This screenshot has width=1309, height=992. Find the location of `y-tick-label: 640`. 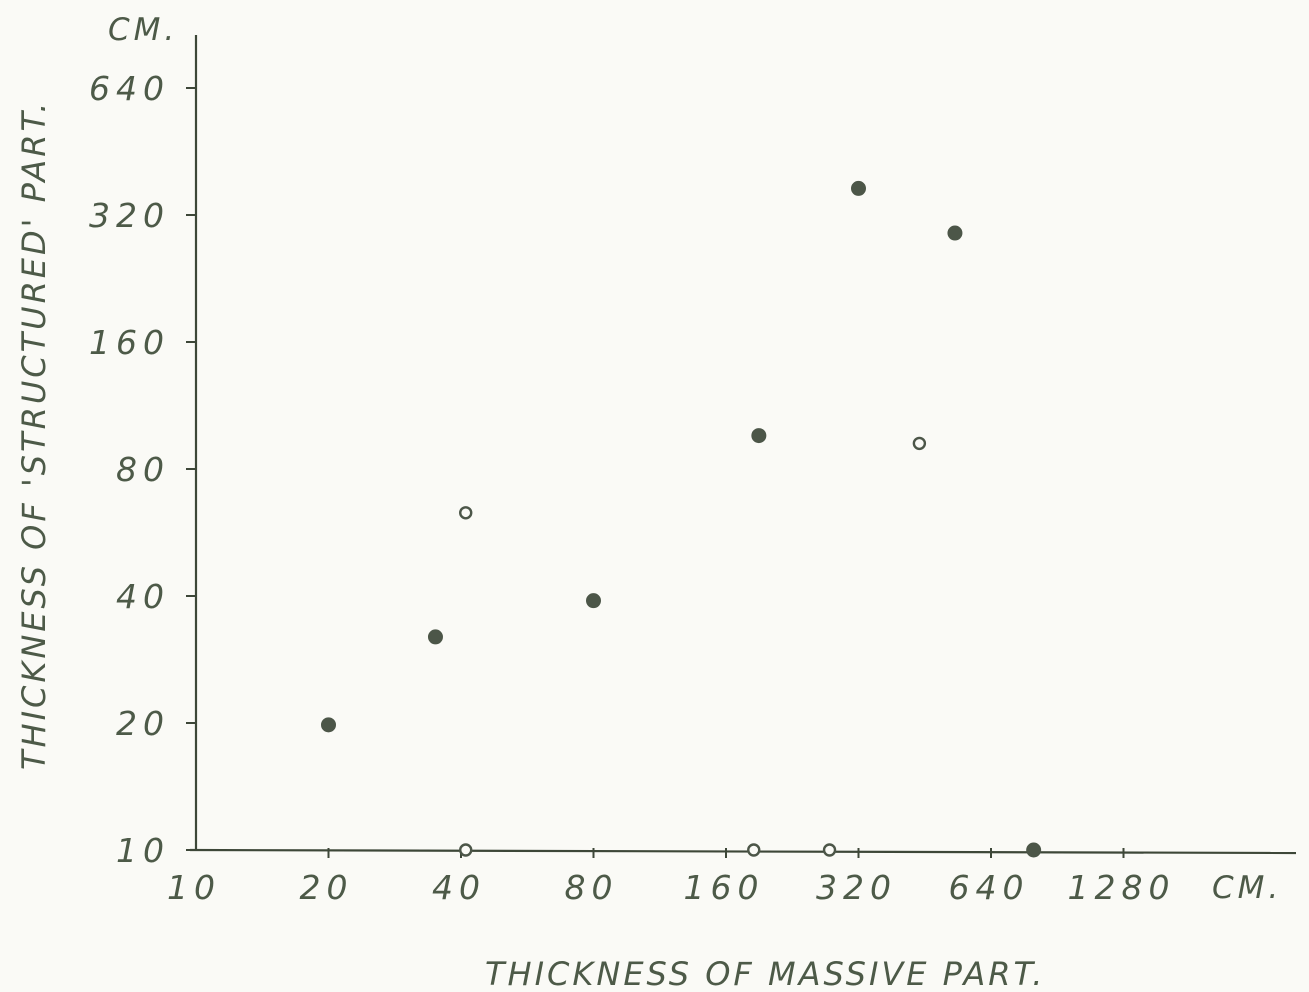

y-tick-label: 640 is located at coordinates (129, 88).